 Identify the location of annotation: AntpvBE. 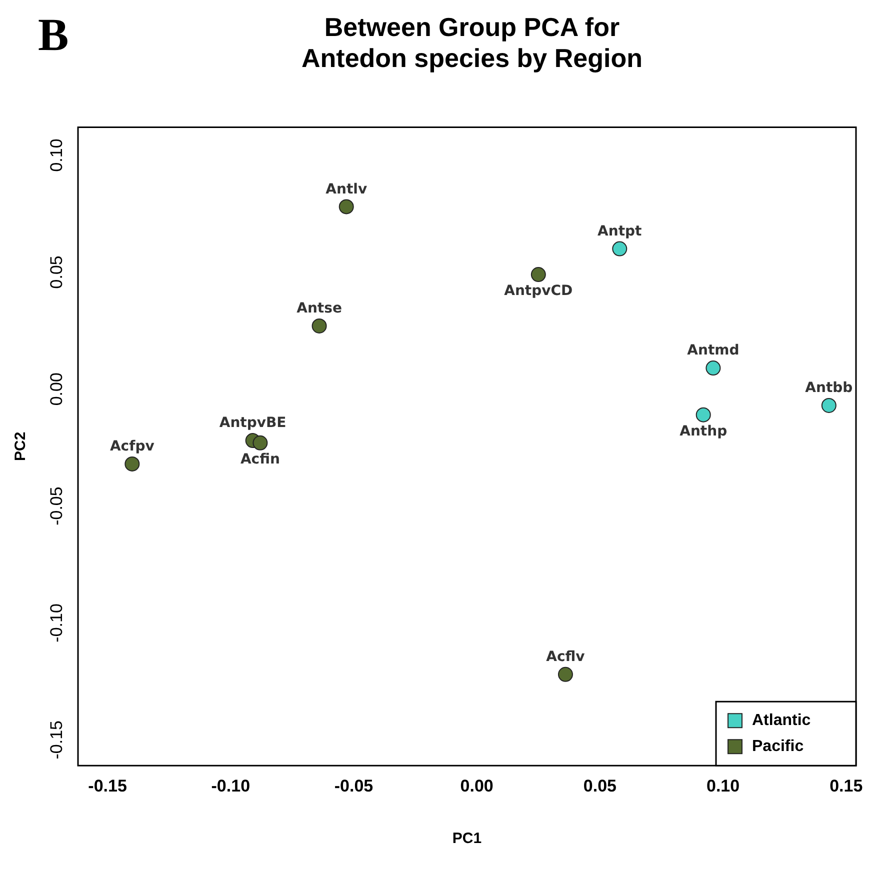
(252, 423).